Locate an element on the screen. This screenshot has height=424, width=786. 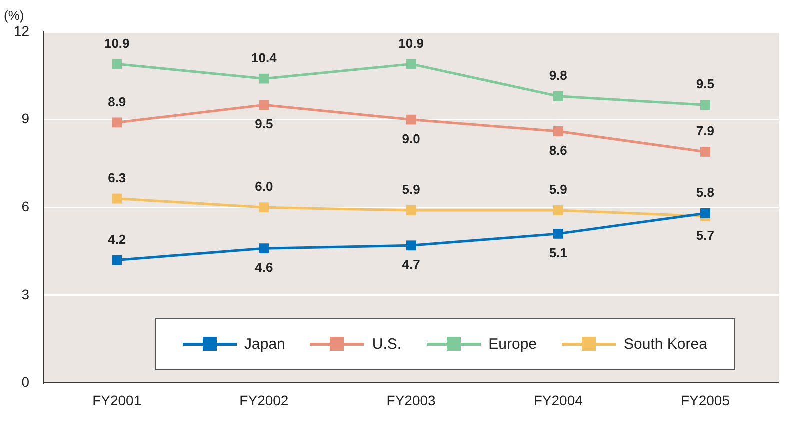
data-label: 5.7 is located at coordinates (705, 235).